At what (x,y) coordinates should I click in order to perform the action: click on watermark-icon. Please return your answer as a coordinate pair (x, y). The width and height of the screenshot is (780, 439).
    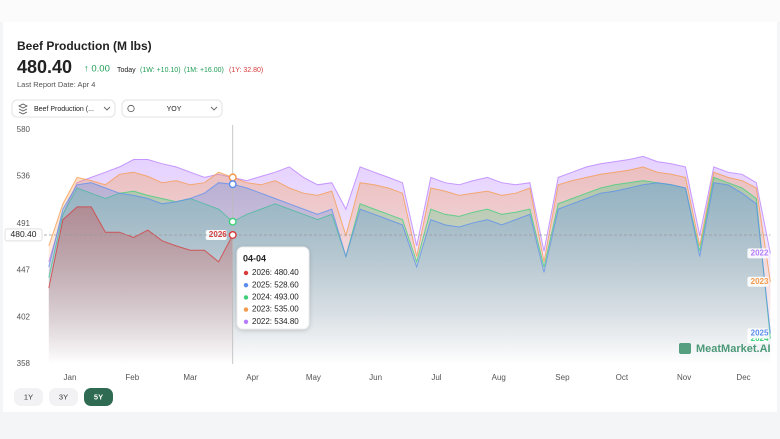
    Looking at the image, I should click on (685, 348).